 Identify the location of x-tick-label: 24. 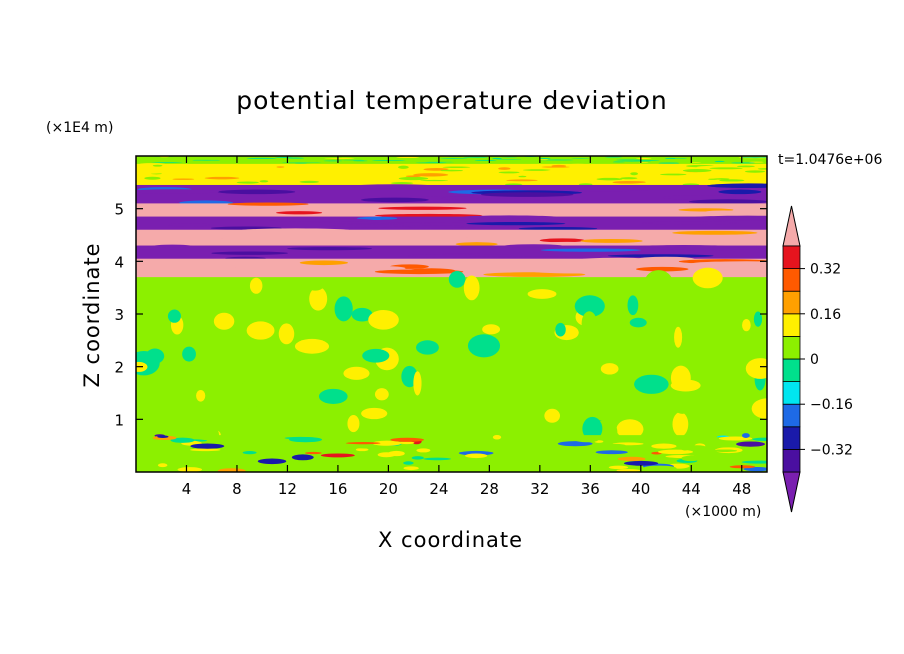
(438, 489).